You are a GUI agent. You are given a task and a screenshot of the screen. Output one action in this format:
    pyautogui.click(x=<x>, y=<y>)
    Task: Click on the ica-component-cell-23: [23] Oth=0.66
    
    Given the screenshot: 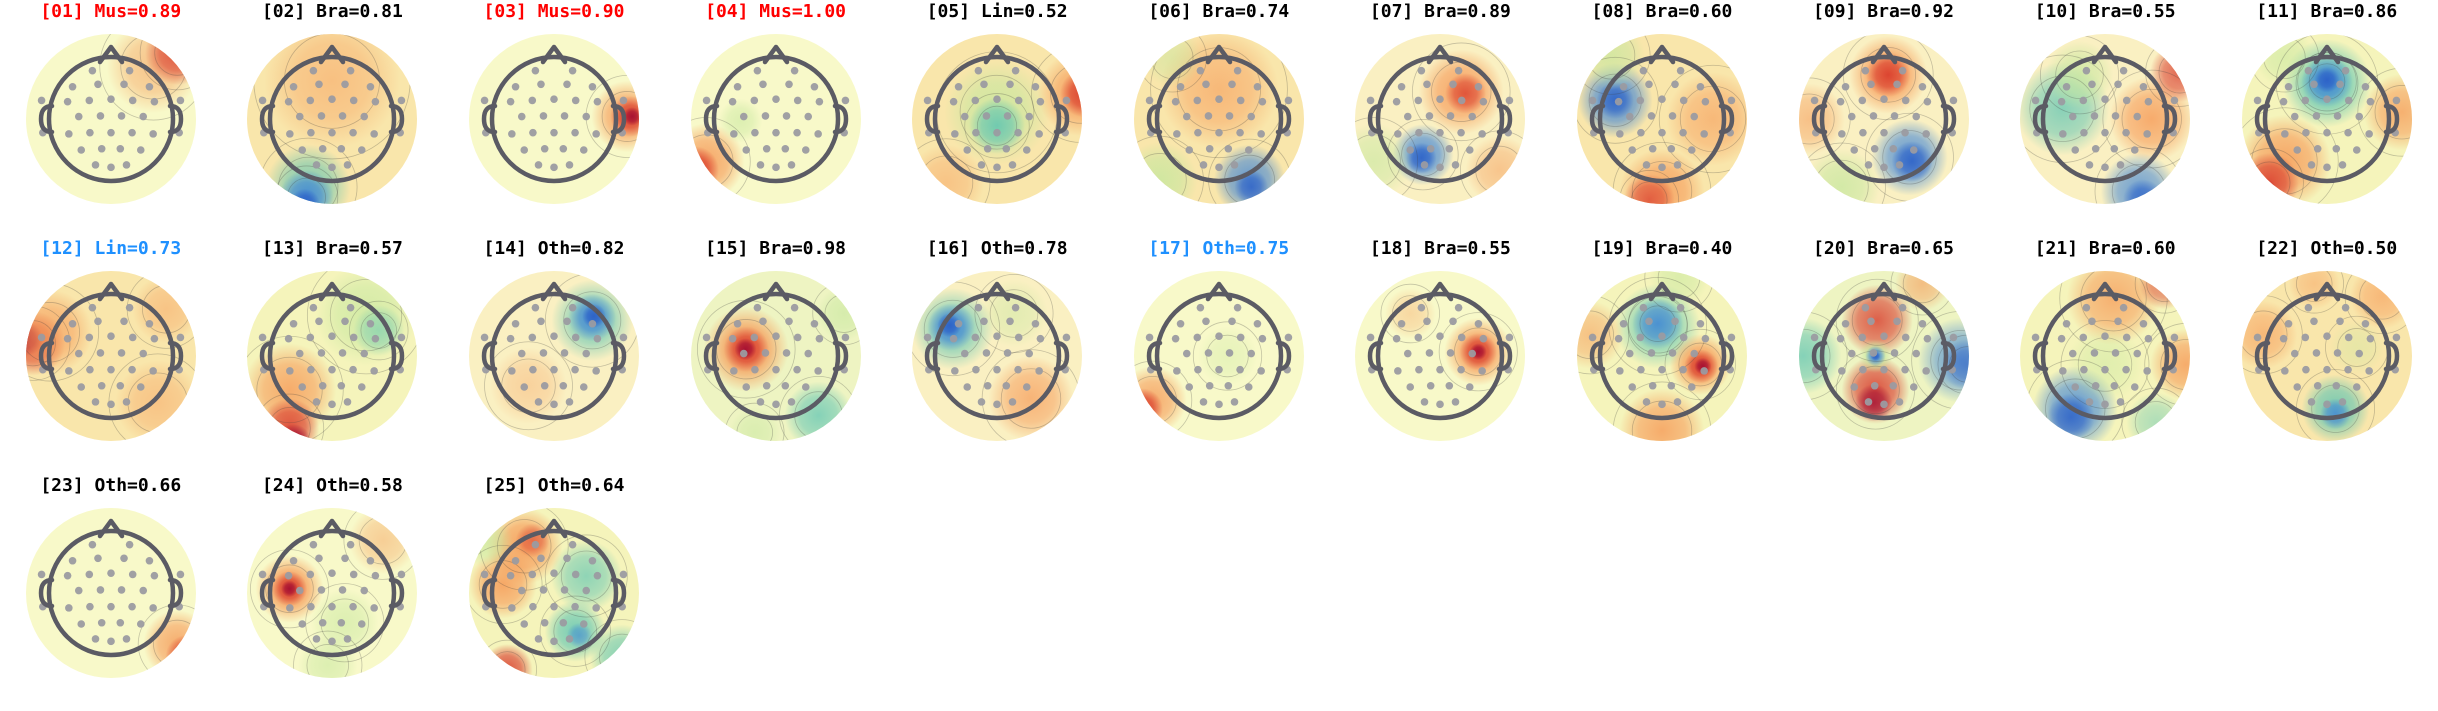 What is the action you would take?
    pyautogui.click(x=111, y=592)
    